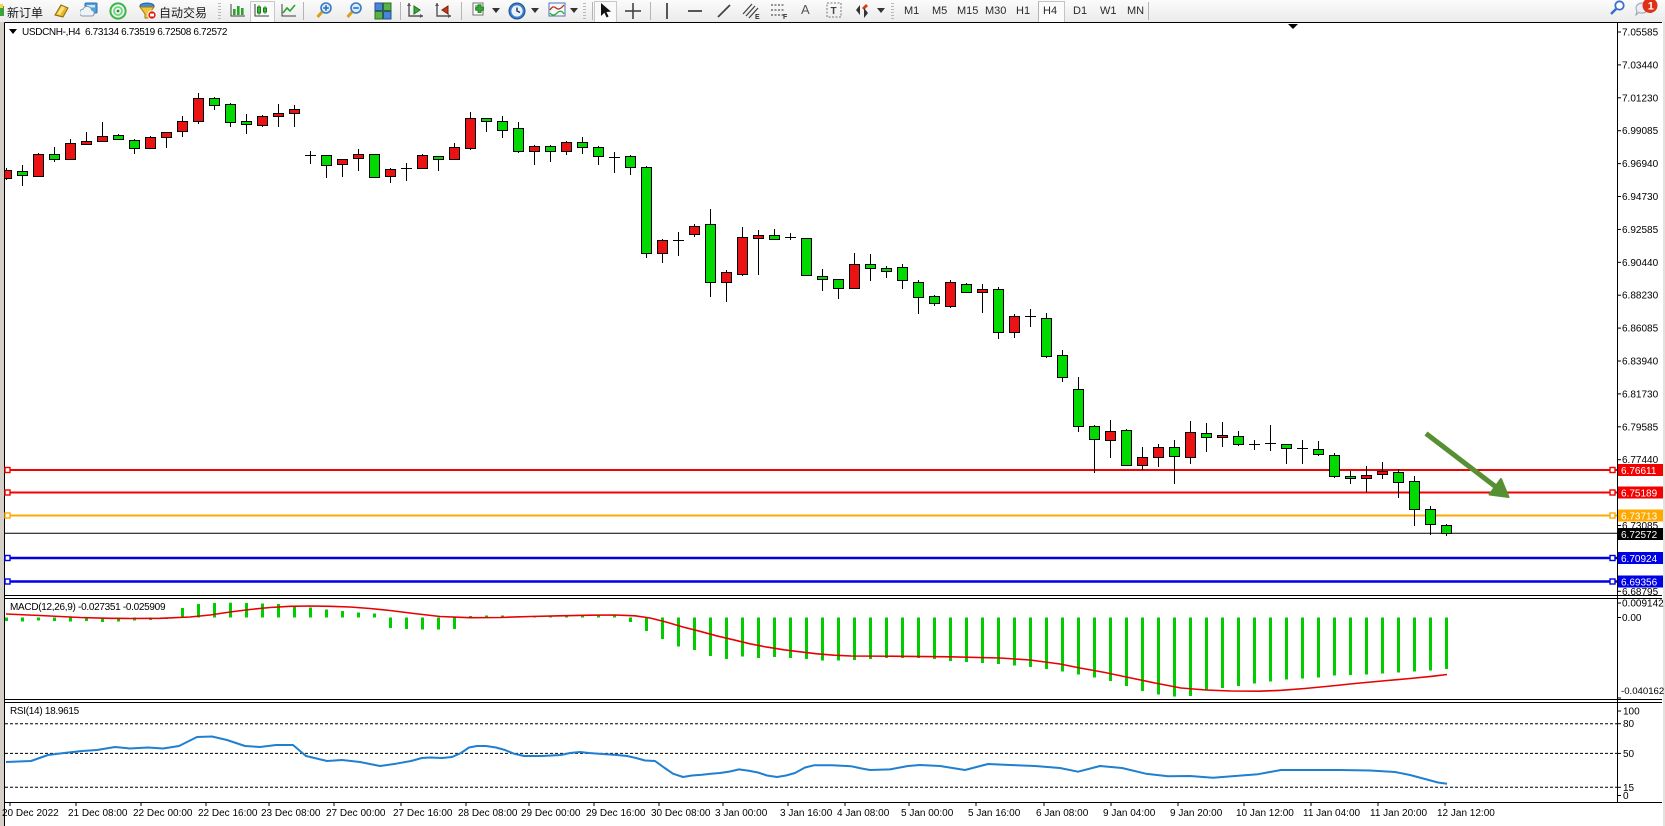 This screenshot has height=826, width=1665. What do you see at coordinates (228, 813) in the screenshot?
I see `svg-text: 22 Dec 16:00` at bounding box center [228, 813].